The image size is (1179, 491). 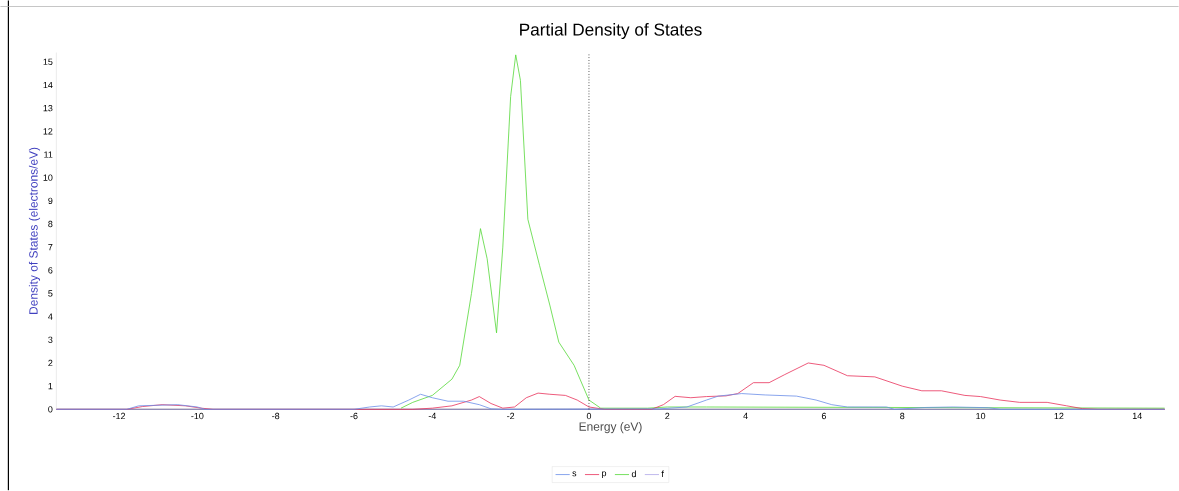 What do you see at coordinates (745, 416) in the screenshot?
I see `x-tick-label: 4` at bounding box center [745, 416].